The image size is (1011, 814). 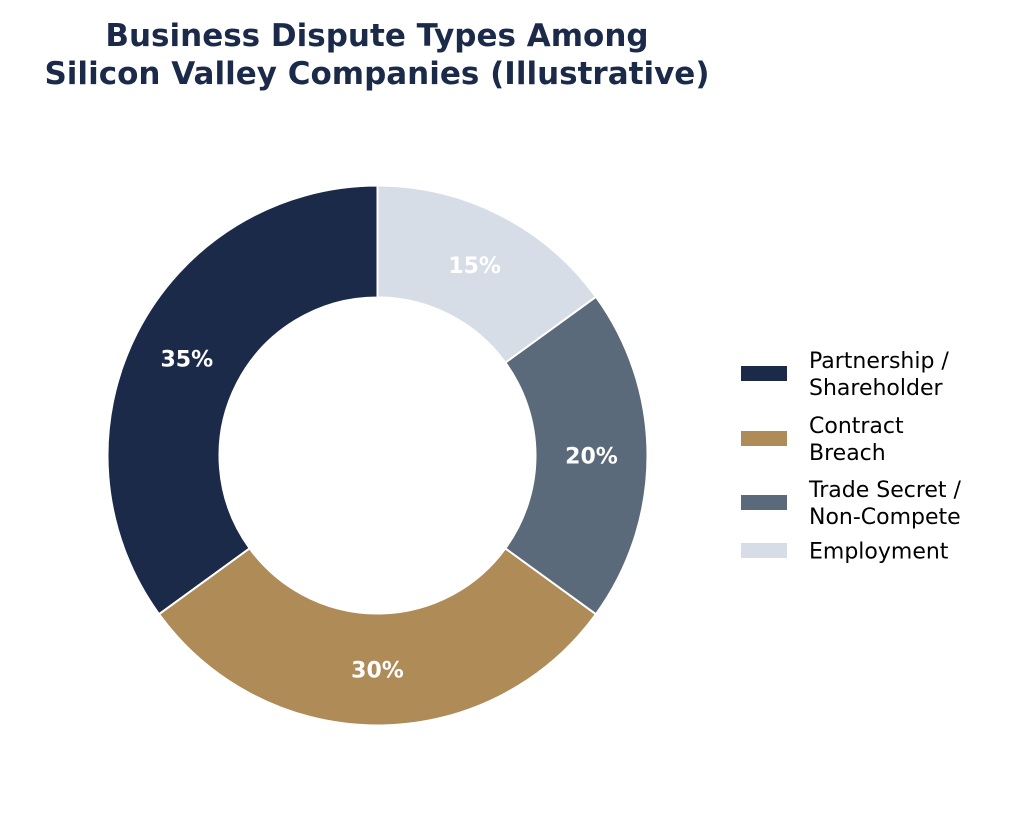 What do you see at coordinates (879, 552) in the screenshot?
I see `legend-label-4-line-1: Employment` at bounding box center [879, 552].